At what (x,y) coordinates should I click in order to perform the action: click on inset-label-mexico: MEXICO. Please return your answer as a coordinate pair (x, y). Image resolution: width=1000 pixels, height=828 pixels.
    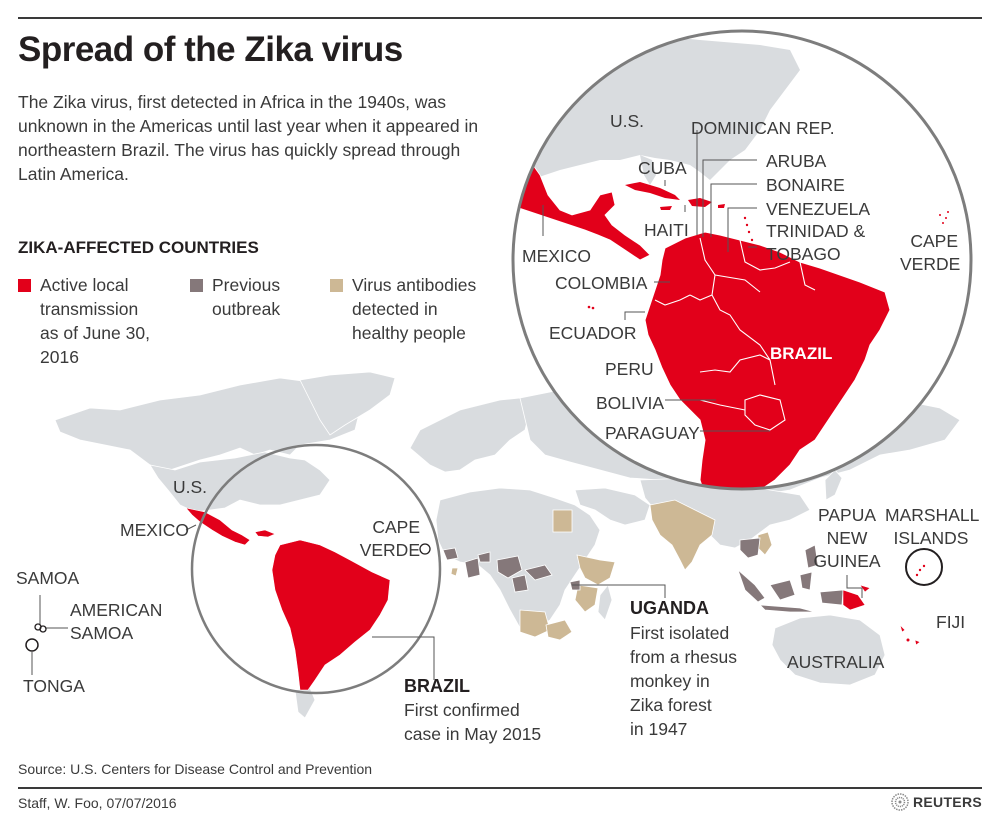
    Looking at the image, I should click on (557, 256).